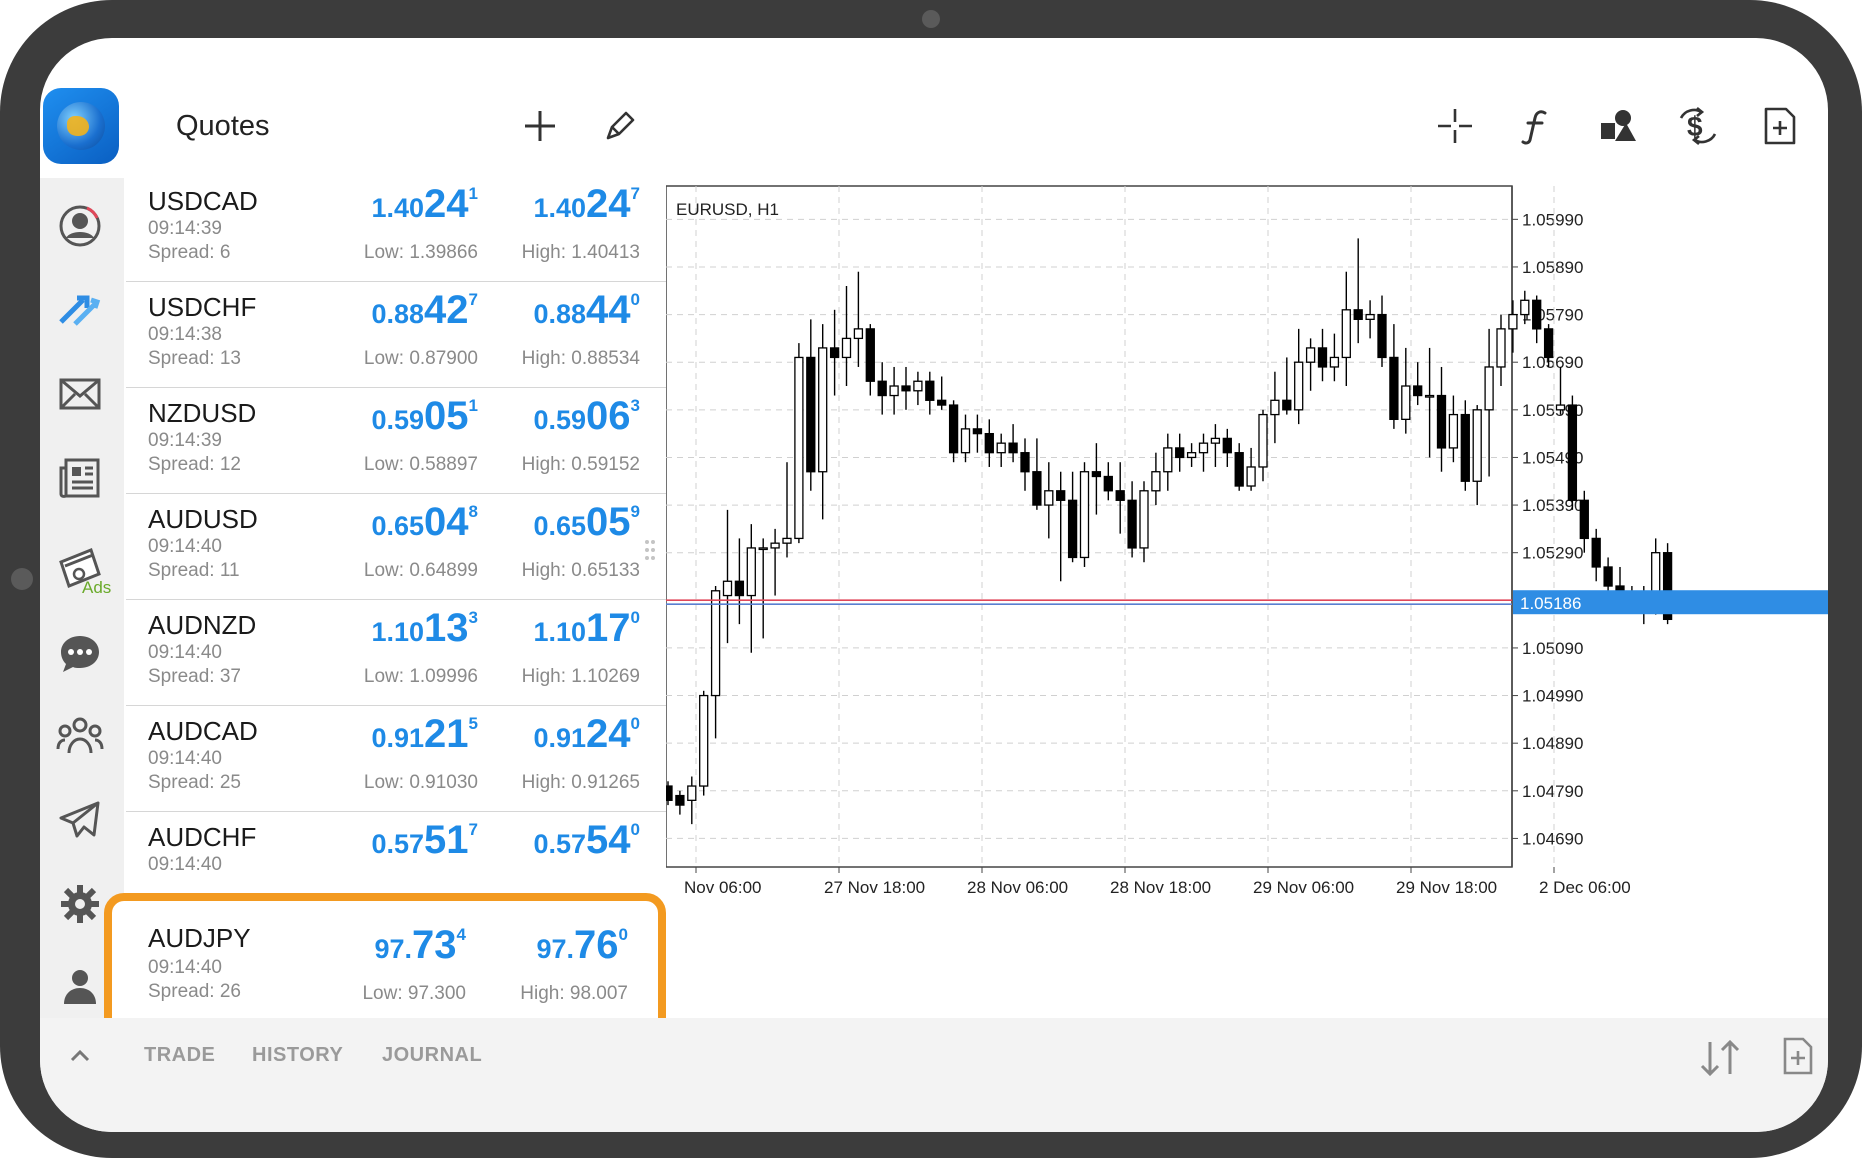  Describe the element at coordinates (1552, 219) in the screenshot. I see `price-tick-label: 1.05990` at that location.